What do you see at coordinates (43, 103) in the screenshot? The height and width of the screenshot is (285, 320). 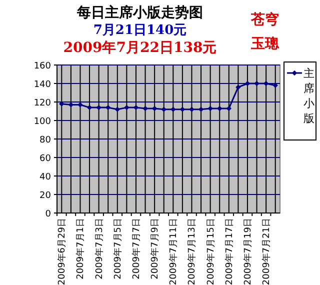 I see `y-tick-label: 120` at bounding box center [43, 103].